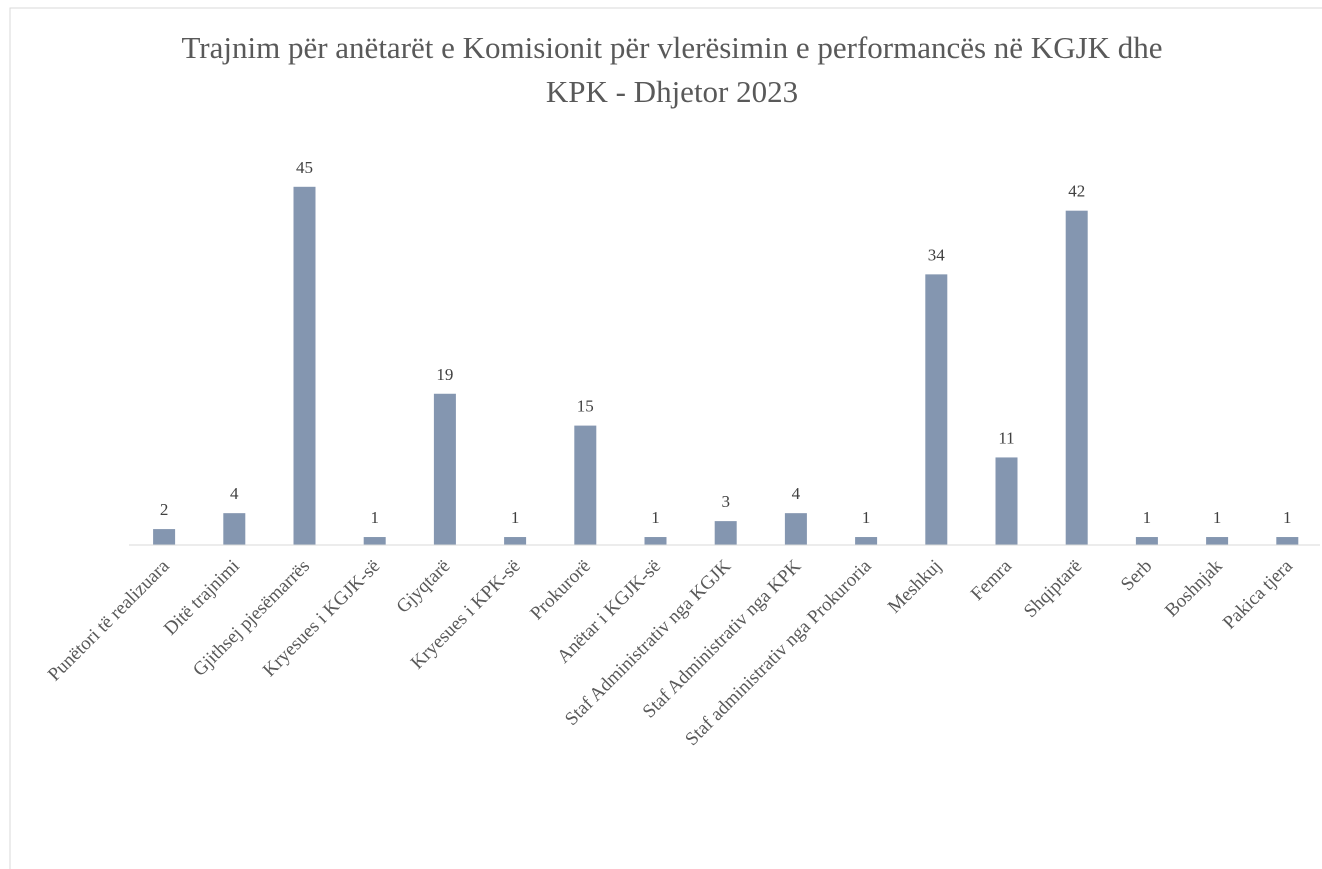 The height and width of the screenshot is (869, 1322). Describe the element at coordinates (1194, 588) in the screenshot. I see `x-tick-label: Boshnjak` at that location.